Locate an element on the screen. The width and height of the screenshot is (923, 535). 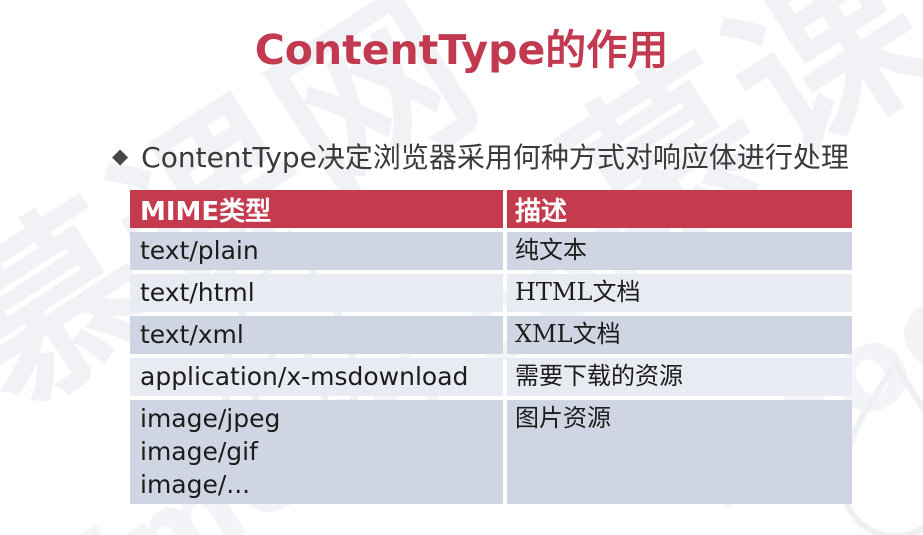
mime-type-cell: text/xml is located at coordinates (316, 335).